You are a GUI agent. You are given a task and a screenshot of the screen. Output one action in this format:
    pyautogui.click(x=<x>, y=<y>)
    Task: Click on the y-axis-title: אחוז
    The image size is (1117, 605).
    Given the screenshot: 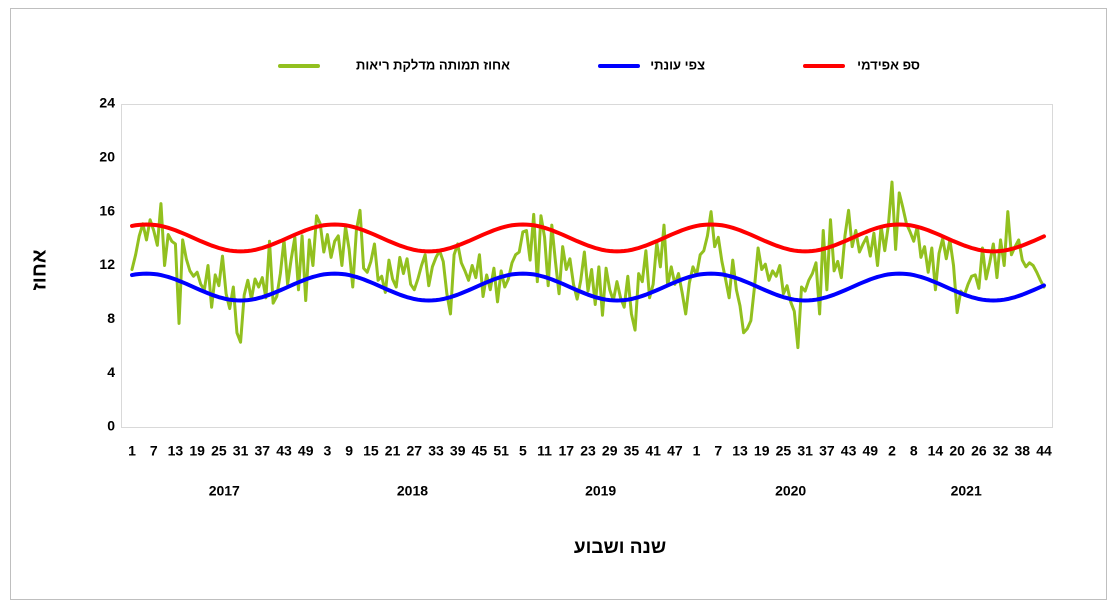 What is the action you would take?
    pyautogui.click(x=39, y=269)
    